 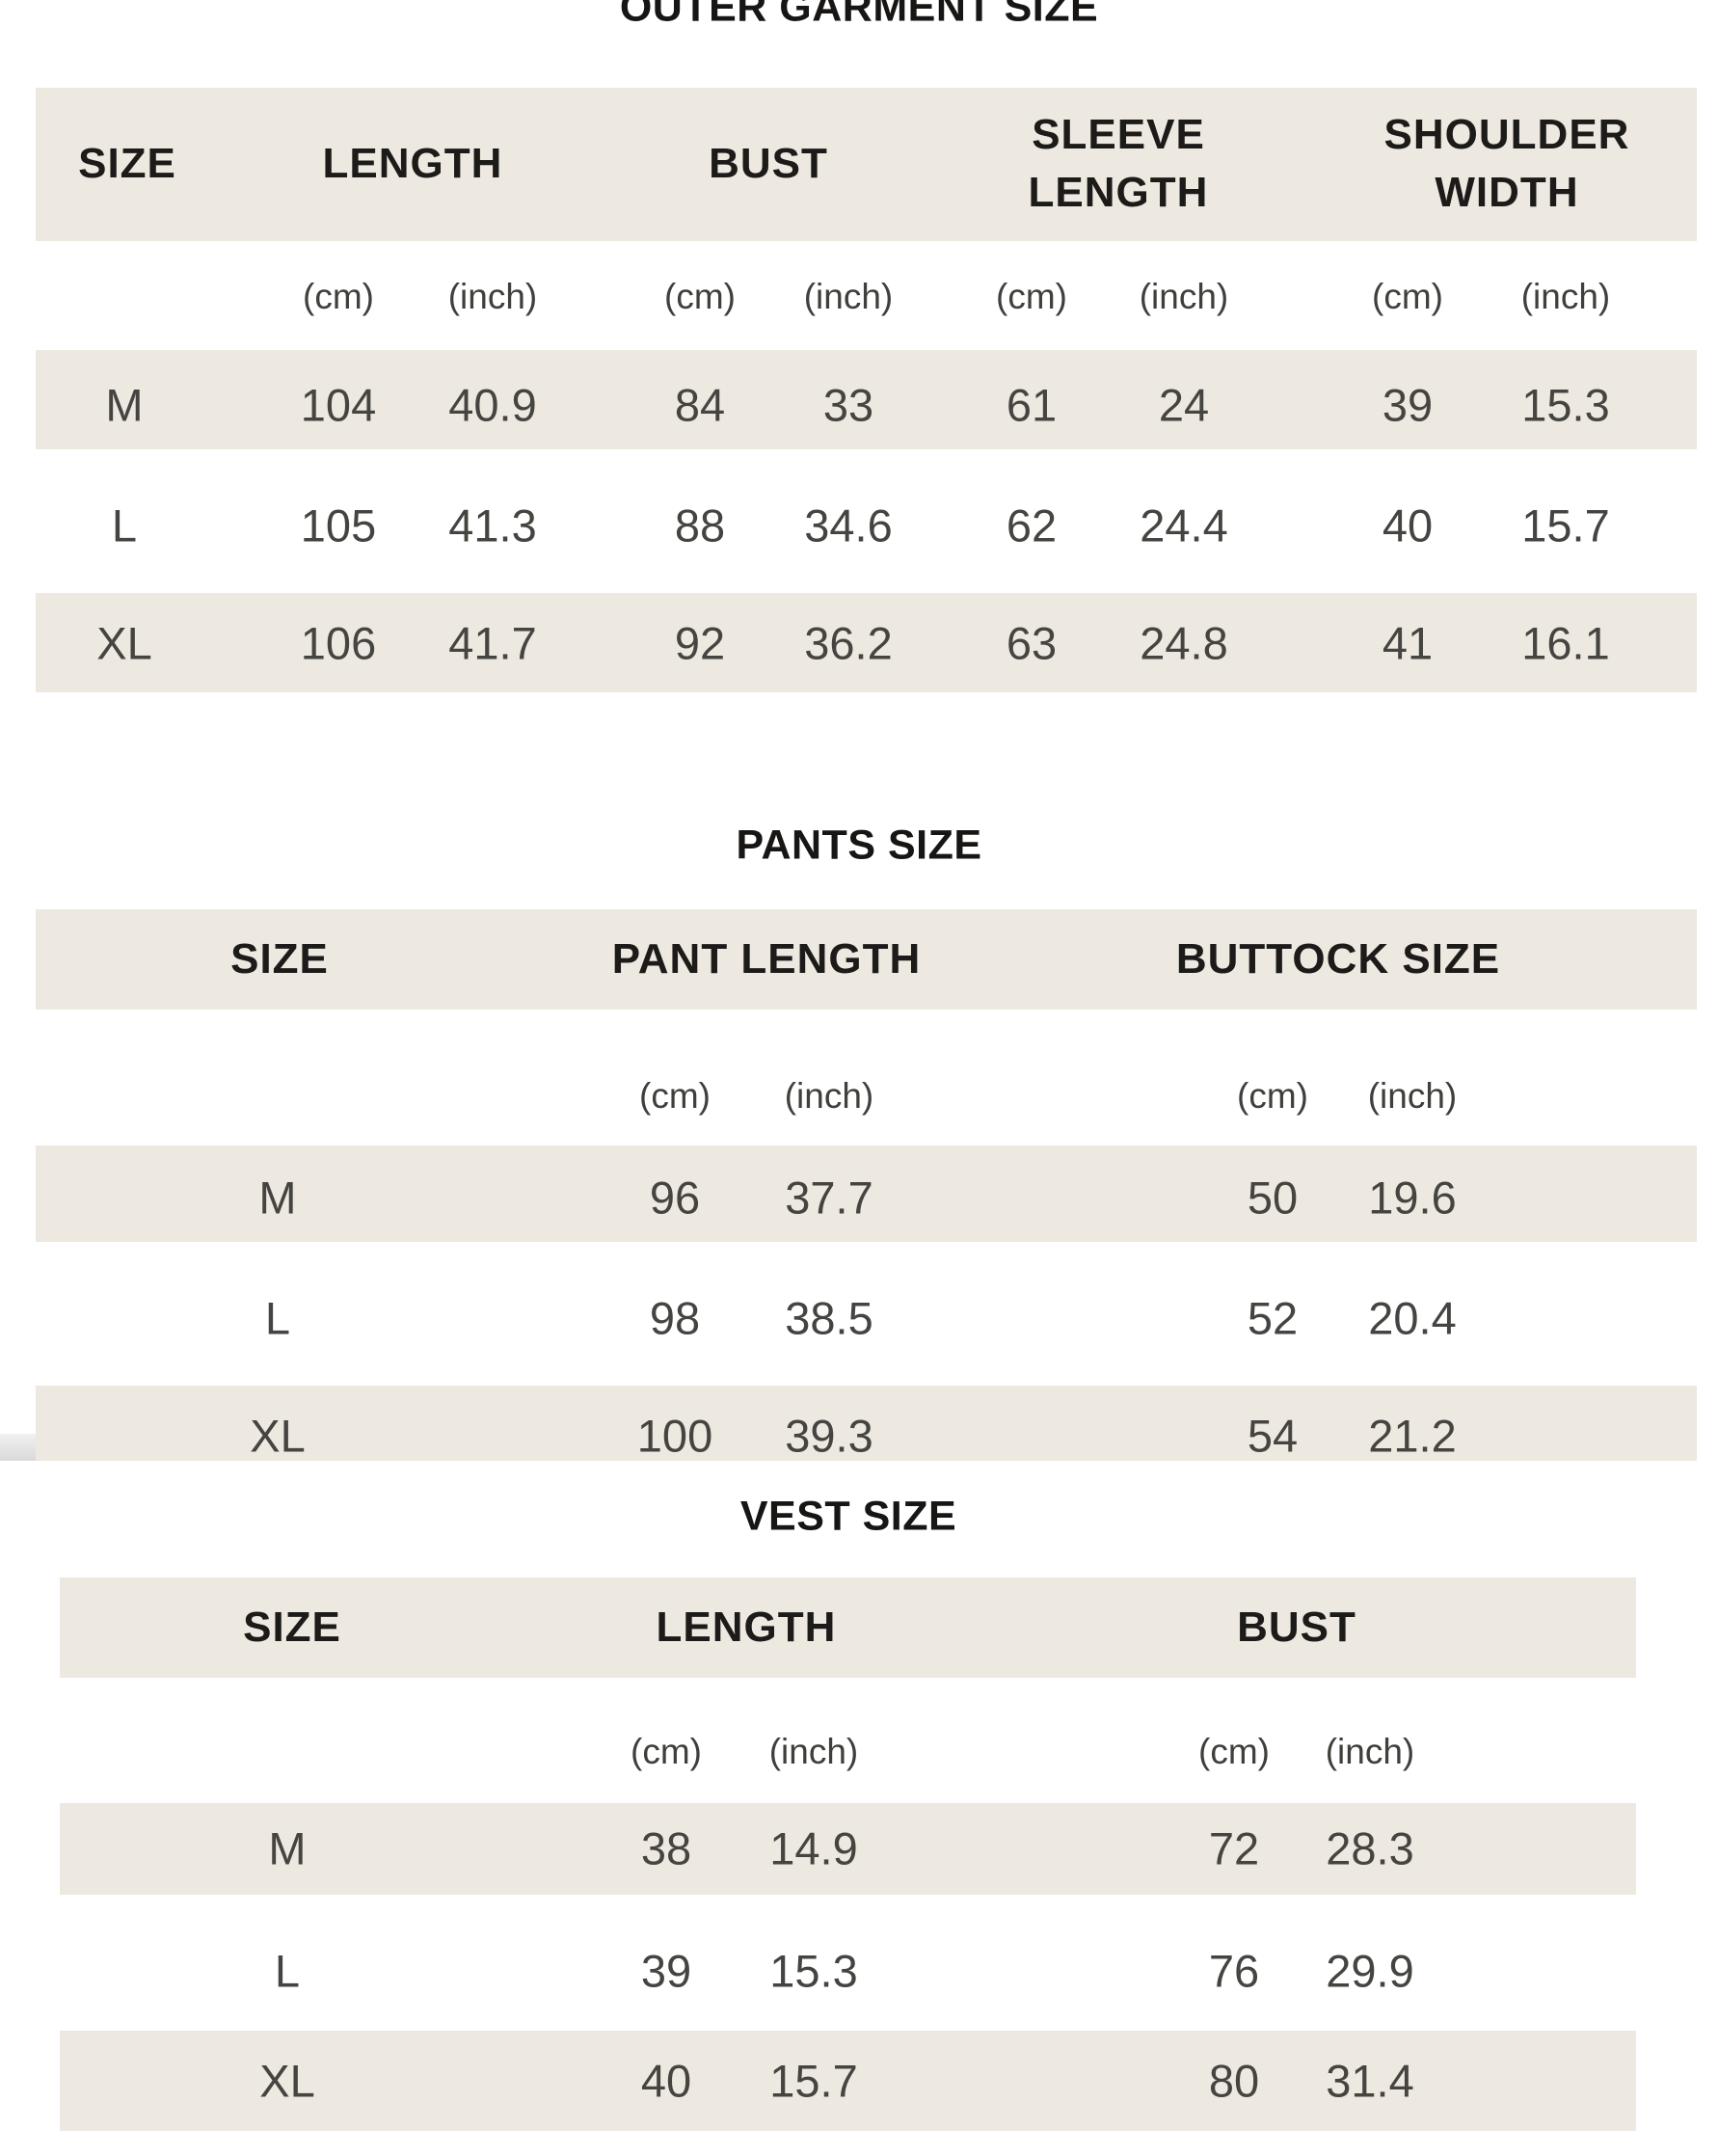 What do you see at coordinates (848, 405) in the screenshot?
I see `cell-value: 33` at bounding box center [848, 405].